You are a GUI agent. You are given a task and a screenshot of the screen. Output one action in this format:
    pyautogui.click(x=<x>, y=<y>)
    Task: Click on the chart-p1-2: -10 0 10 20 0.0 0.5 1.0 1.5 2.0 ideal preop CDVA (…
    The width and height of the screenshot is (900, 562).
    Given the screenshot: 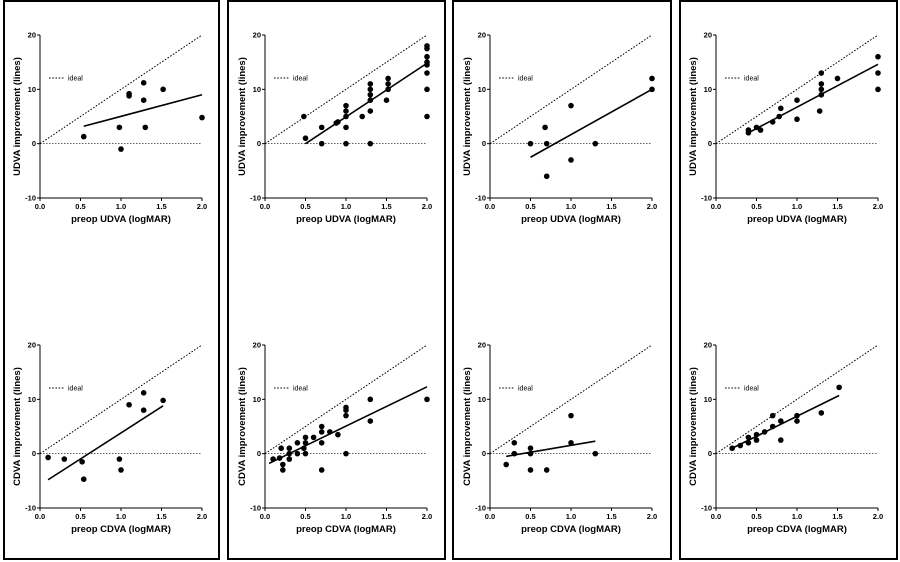 What is the action you would take?
    pyautogui.click(x=109, y=438)
    